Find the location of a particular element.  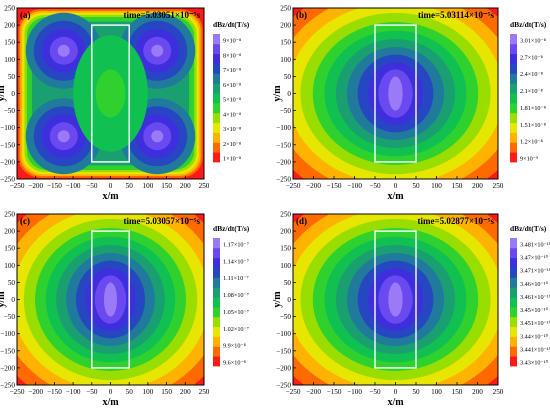

contour-field is located at coordinates (110, 93).